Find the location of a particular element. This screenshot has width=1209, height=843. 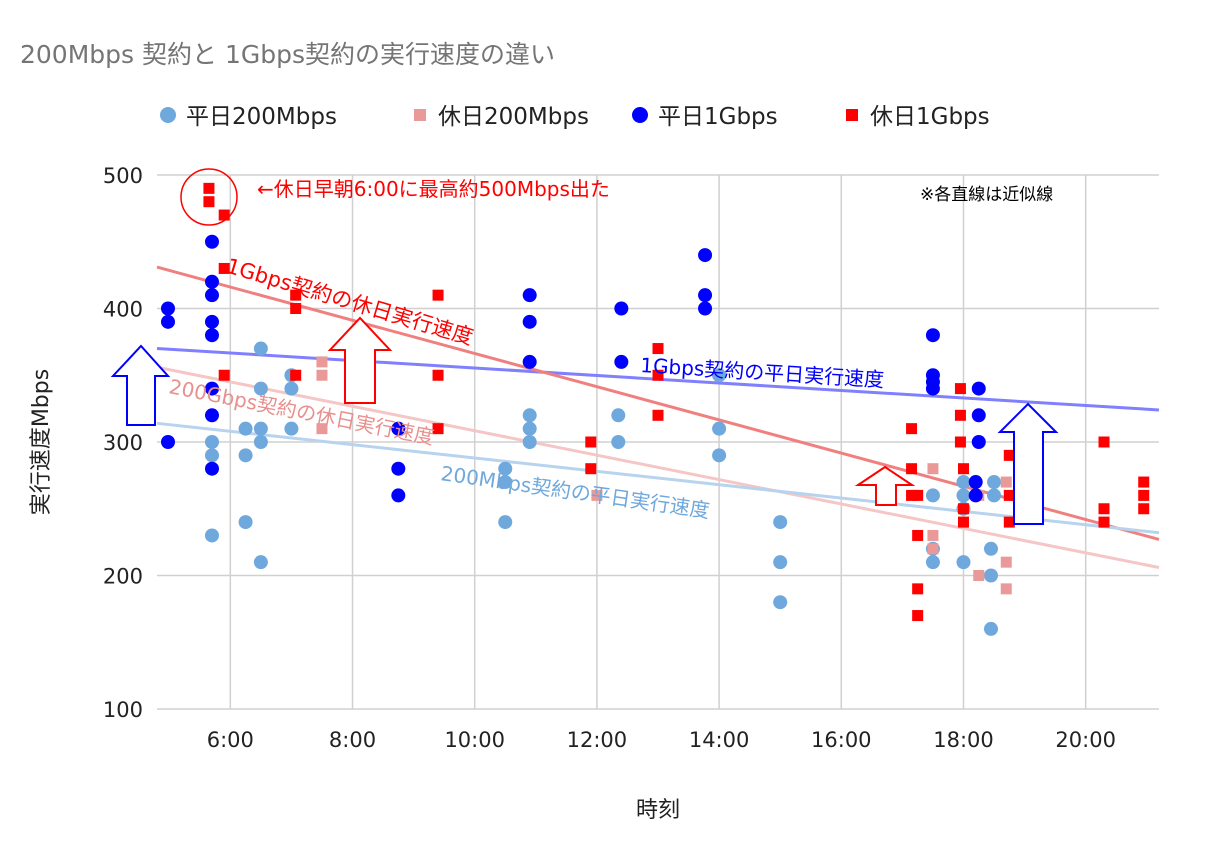

legend-label: 休日200Mbps is located at coordinates (513, 117).